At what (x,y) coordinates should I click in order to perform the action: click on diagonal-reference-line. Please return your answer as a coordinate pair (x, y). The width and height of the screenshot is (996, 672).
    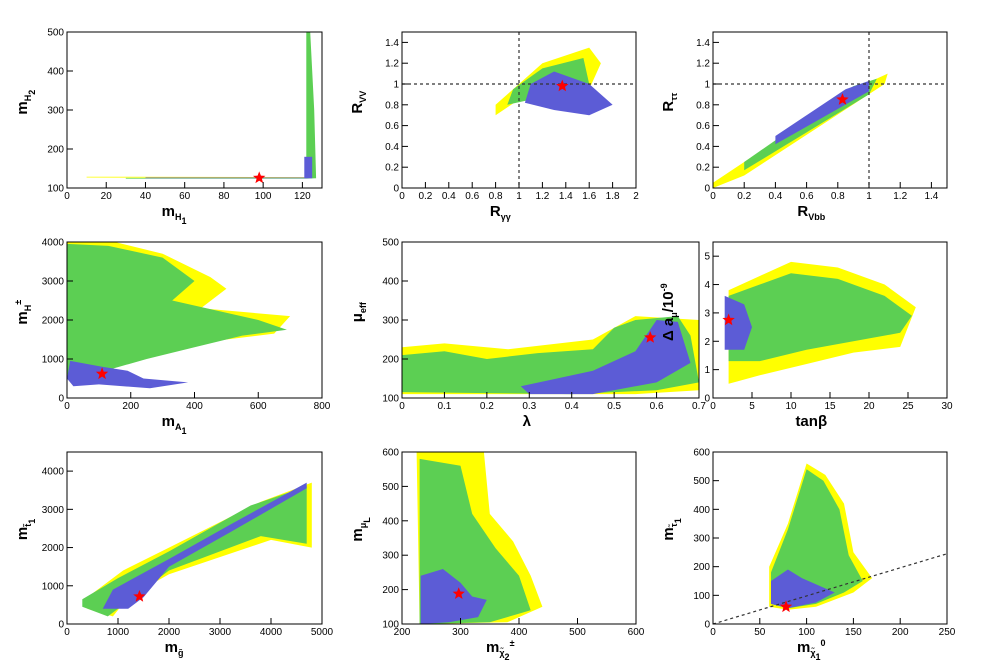
    Looking at the image, I should click on (830, 588).